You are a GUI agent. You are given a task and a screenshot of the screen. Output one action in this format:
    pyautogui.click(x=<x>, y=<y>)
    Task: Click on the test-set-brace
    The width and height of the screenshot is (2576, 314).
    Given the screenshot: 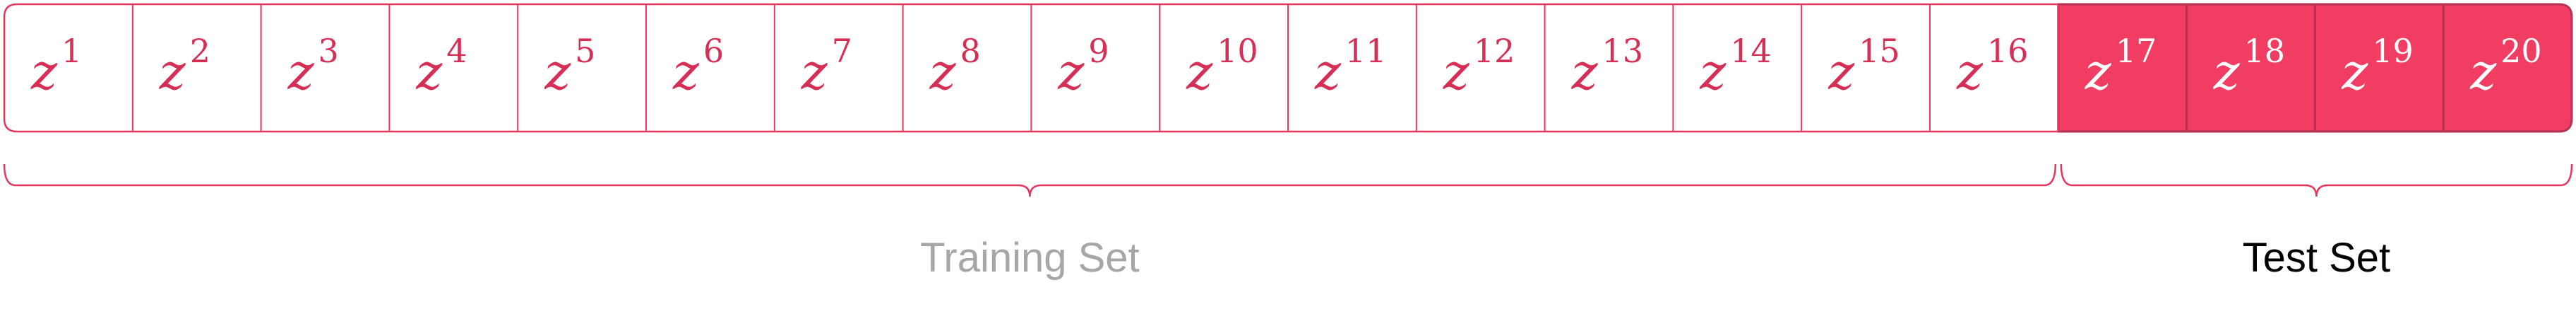 What is the action you would take?
    pyautogui.click(x=2316, y=180)
    